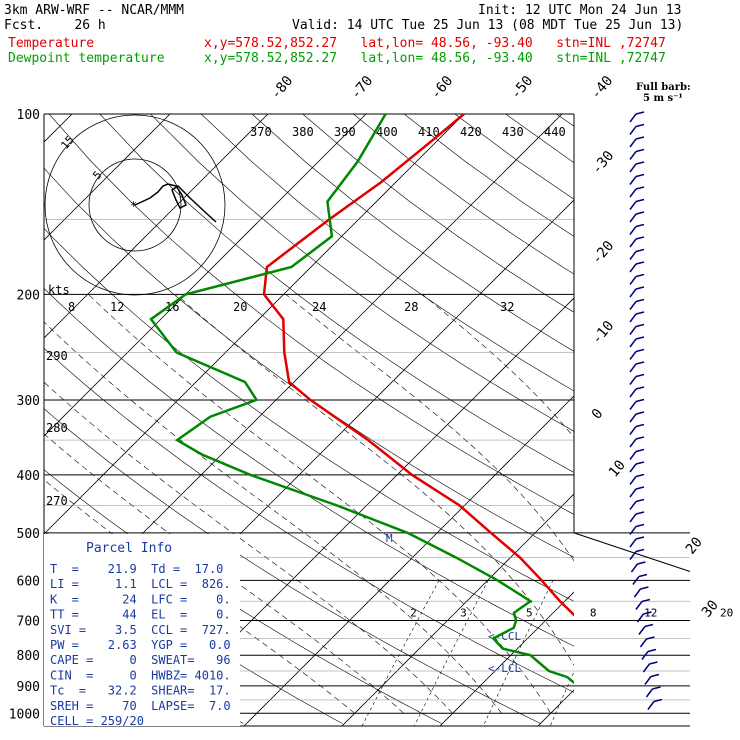 The image size is (740, 740). I want to click on level-marker-m: M, so click(389, 538).